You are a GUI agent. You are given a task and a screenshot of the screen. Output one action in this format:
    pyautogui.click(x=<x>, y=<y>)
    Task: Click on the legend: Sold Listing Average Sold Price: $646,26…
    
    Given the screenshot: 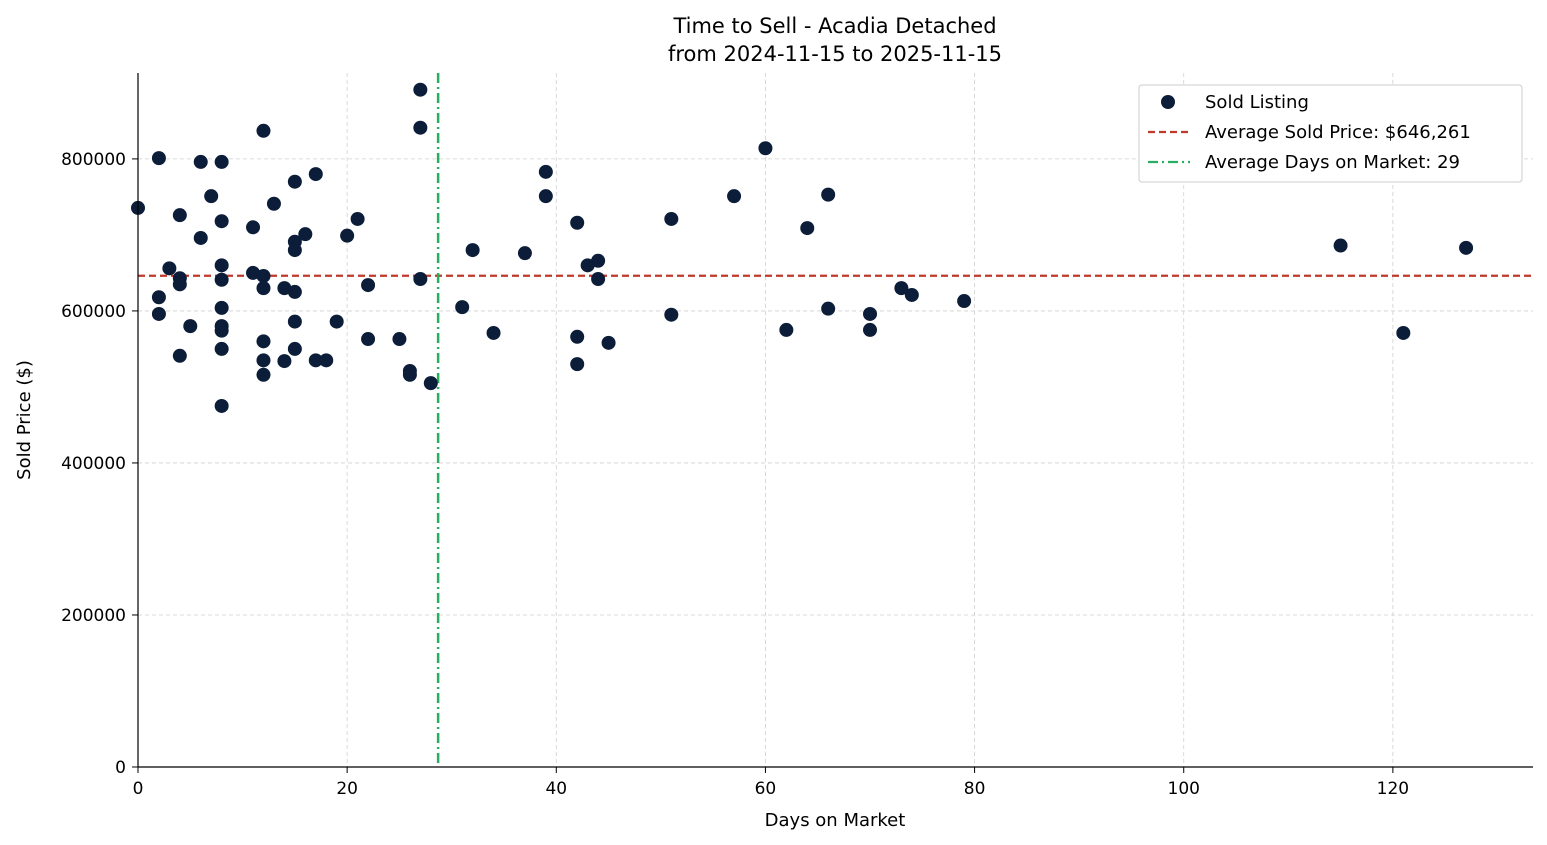 What is the action you would take?
    pyautogui.click(x=1330, y=133)
    